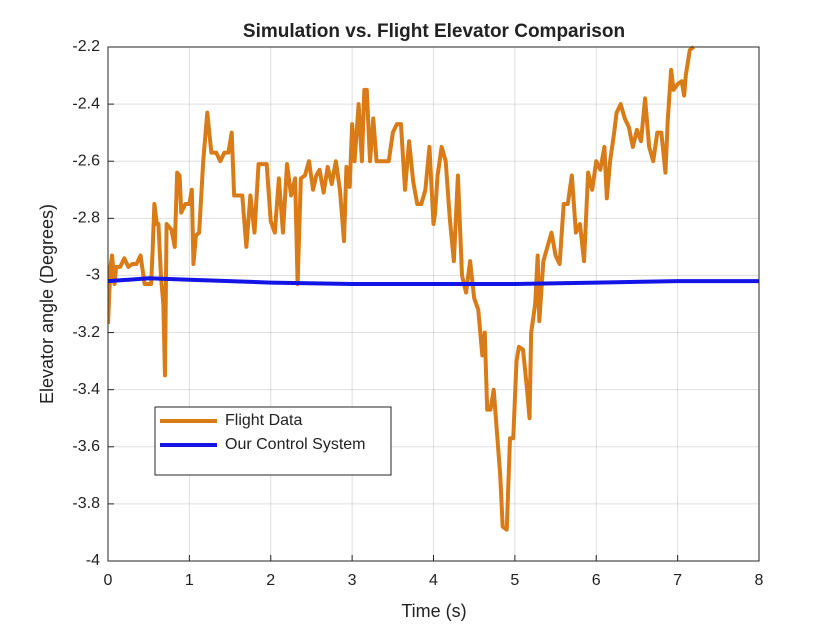  I want to click on y-tick-label: -3, so click(93, 275).